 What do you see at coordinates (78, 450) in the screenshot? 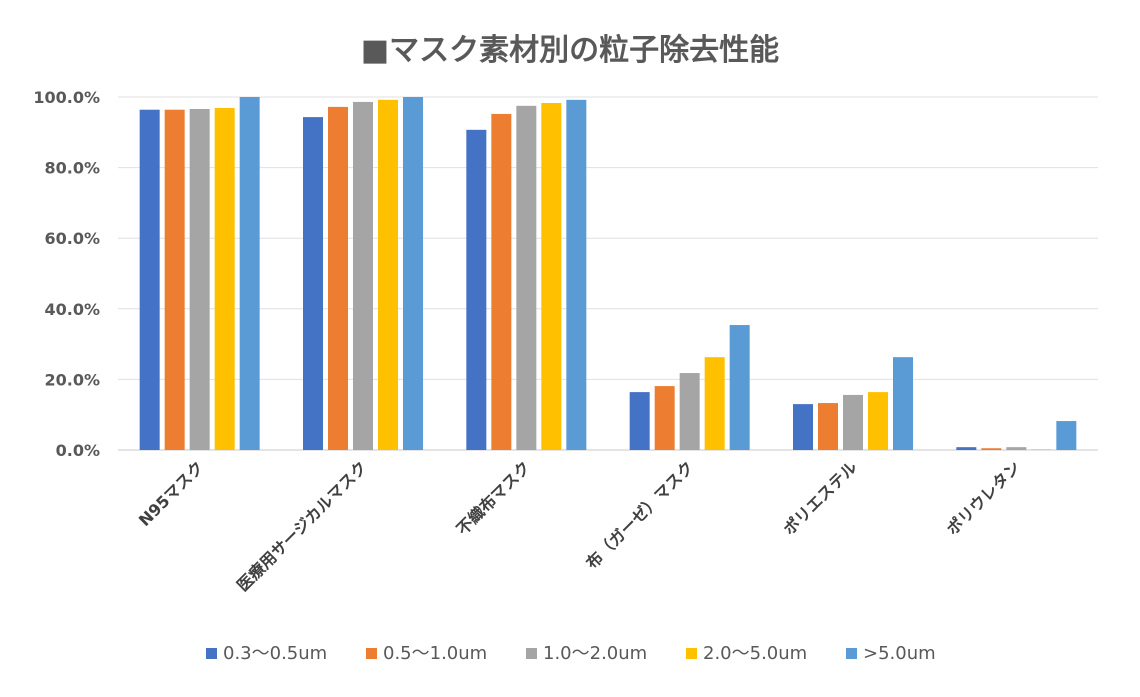
I see `y-tick-label: 0.0%` at bounding box center [78, 450].